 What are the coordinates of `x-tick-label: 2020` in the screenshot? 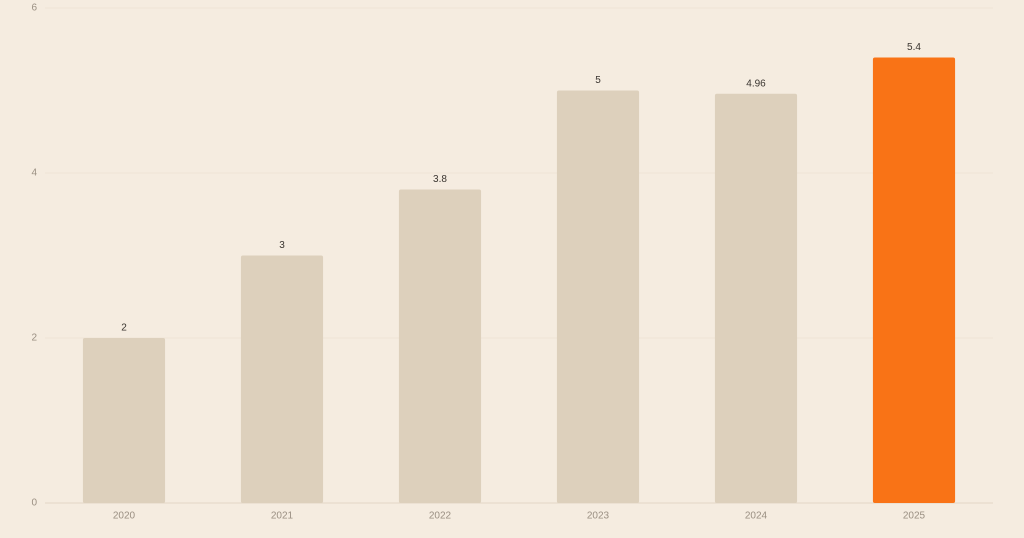 It's located at (124, 516).